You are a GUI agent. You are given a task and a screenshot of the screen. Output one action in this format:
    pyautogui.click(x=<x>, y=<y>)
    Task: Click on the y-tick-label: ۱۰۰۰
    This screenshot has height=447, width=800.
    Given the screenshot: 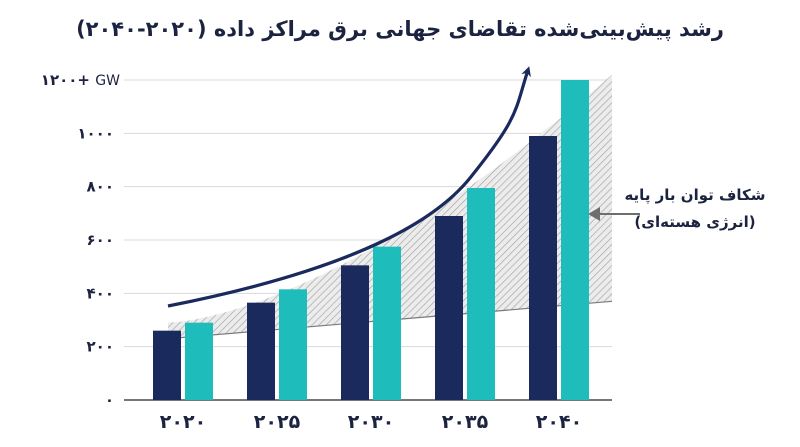 What is the action you would take?
    pyautogui.click(x=95, y=133)
    